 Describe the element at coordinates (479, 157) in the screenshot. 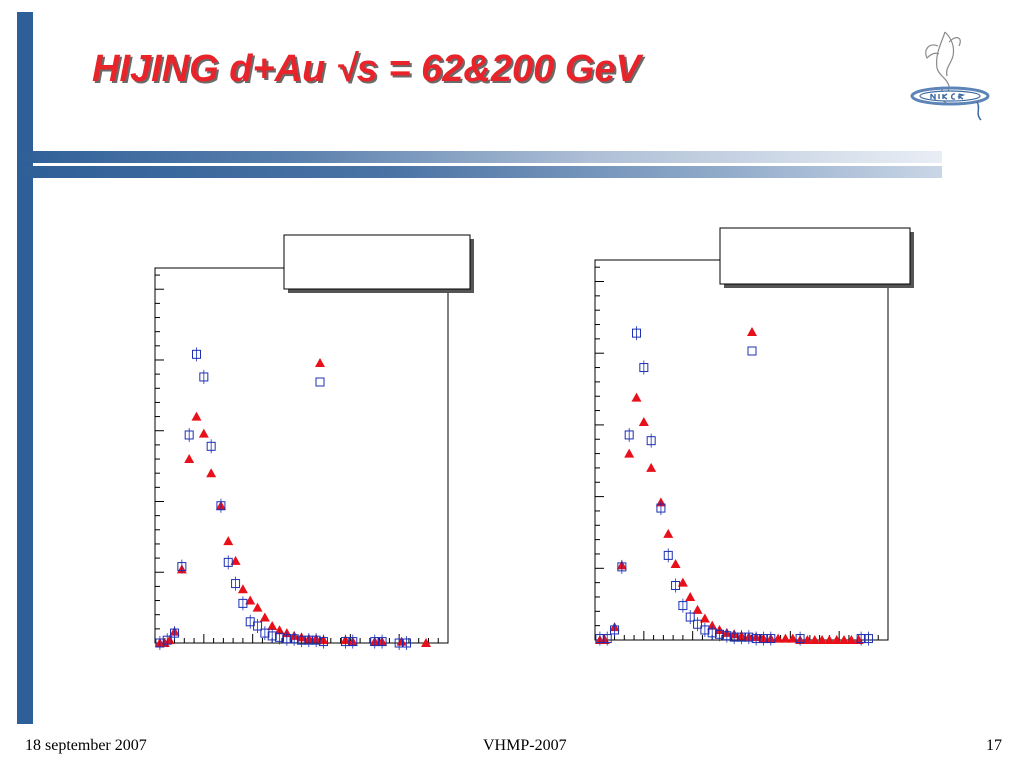

I see `header-divider-top` at that location.